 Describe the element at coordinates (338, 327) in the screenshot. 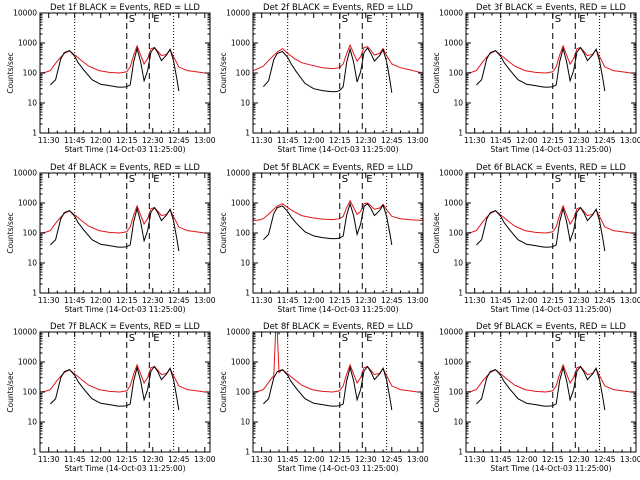

I see `panel-title: Det 8f BLACK = Events, RED = LLD` at that location.